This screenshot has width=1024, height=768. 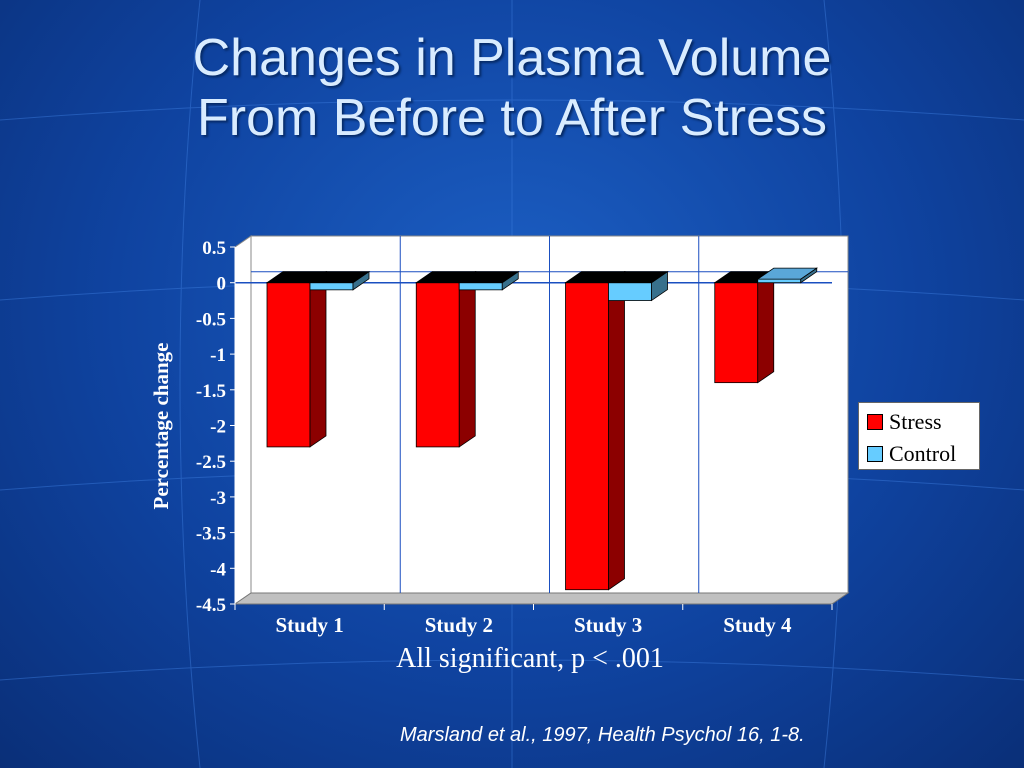 I want to click on y-tick-label: 0, so click(x=222, y=284).